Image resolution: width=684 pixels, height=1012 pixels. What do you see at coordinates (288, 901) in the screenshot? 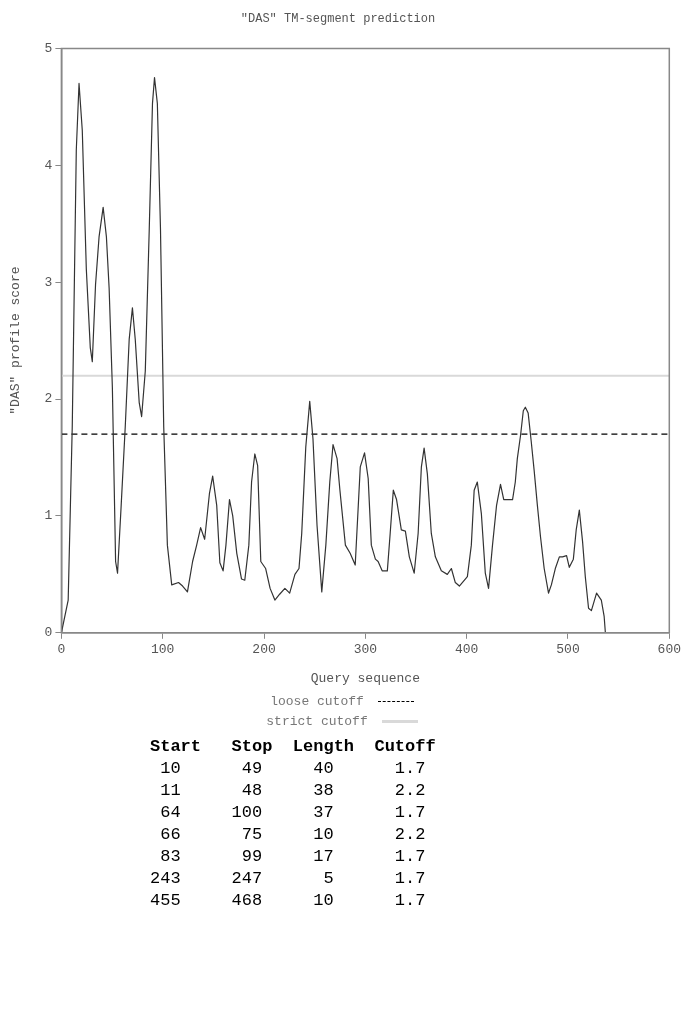
I see `text: 455 468 10 1.7` at bounding box center [288, 901].